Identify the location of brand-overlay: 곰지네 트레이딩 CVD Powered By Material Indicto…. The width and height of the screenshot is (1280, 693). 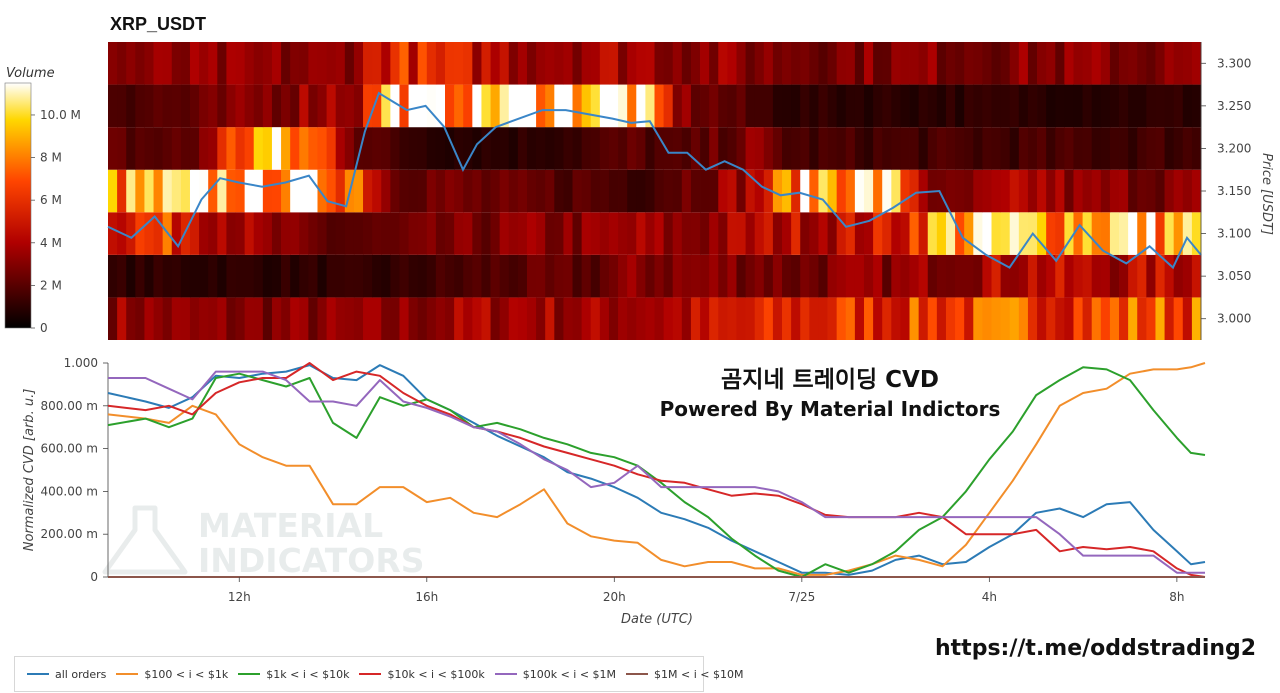
(830, 395).